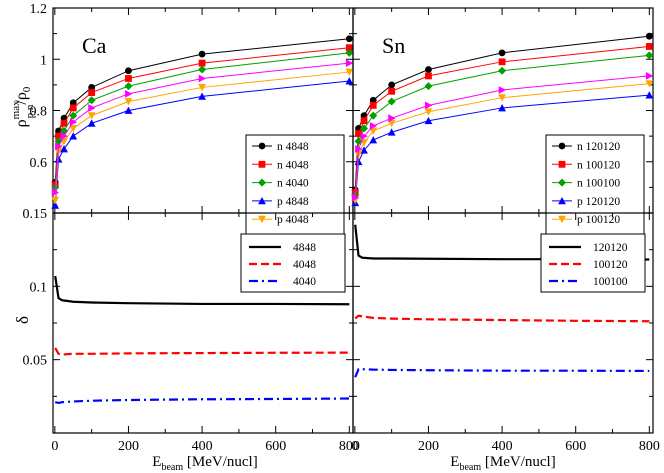 The height and width of the screenshot is (473, 664). What do you see at coordinates (349, 446) in the screenshot?
I see `bottom-left-xtick-label: 800` at bounding box center [349, 446].